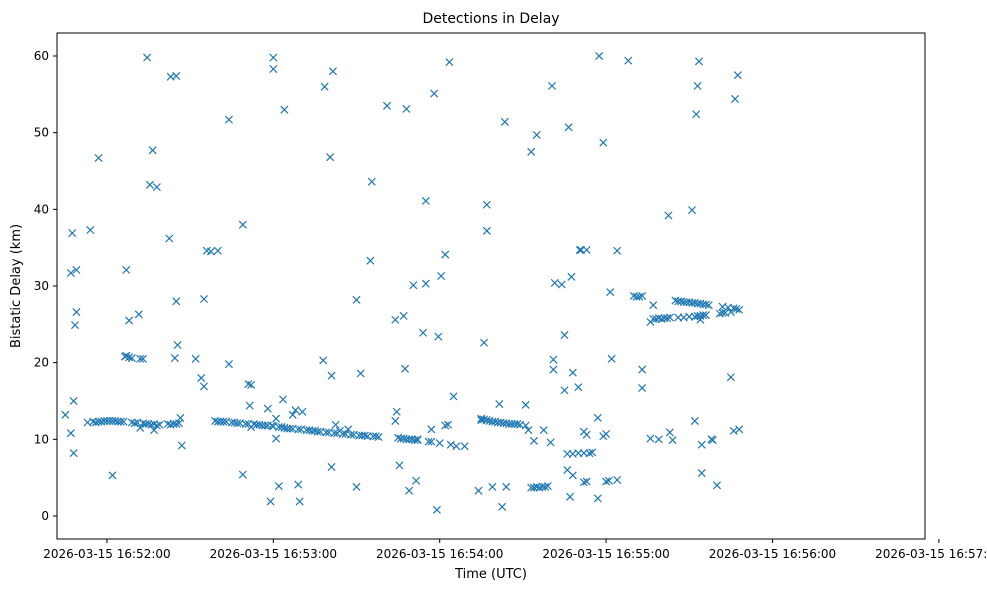 The image size is (987, 590). Describe the element at coordinates (490, 574) in the screenshot. I see `x-axis-label: Time (UTC)` at that location.